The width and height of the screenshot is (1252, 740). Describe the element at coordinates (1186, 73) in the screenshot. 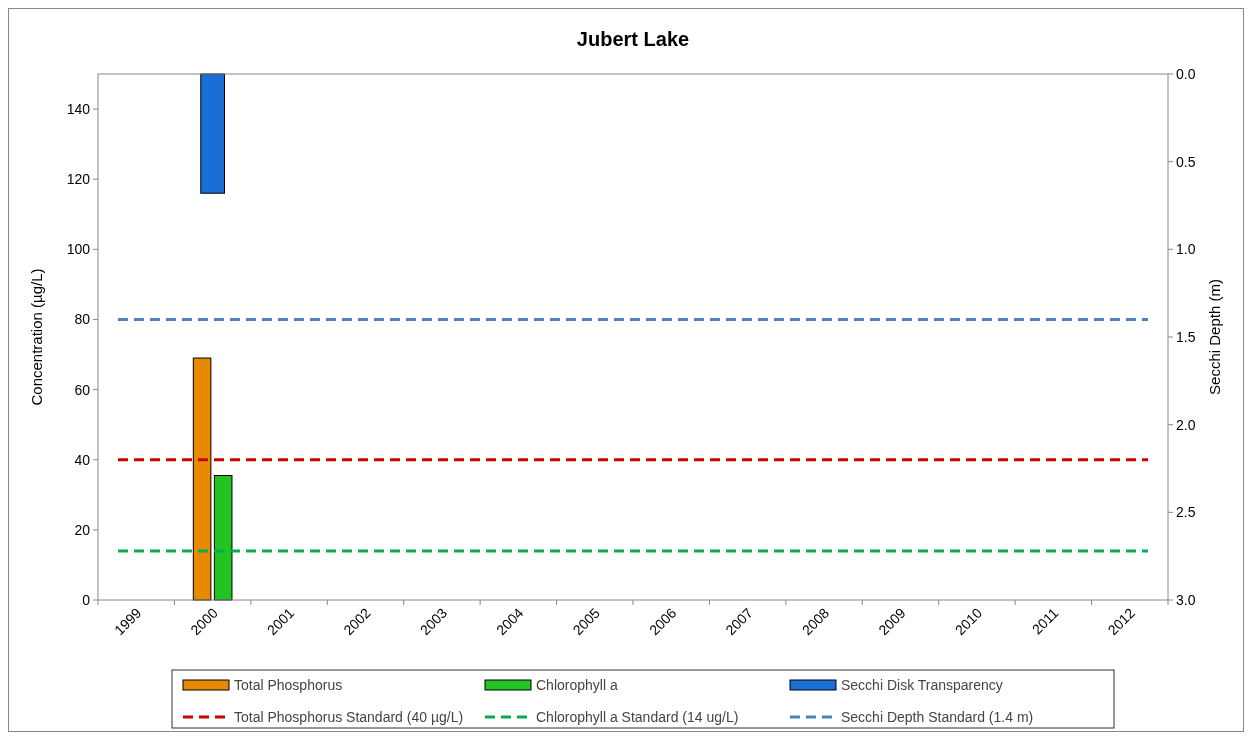

I see `y2-tick-label: 0.0` at that location.